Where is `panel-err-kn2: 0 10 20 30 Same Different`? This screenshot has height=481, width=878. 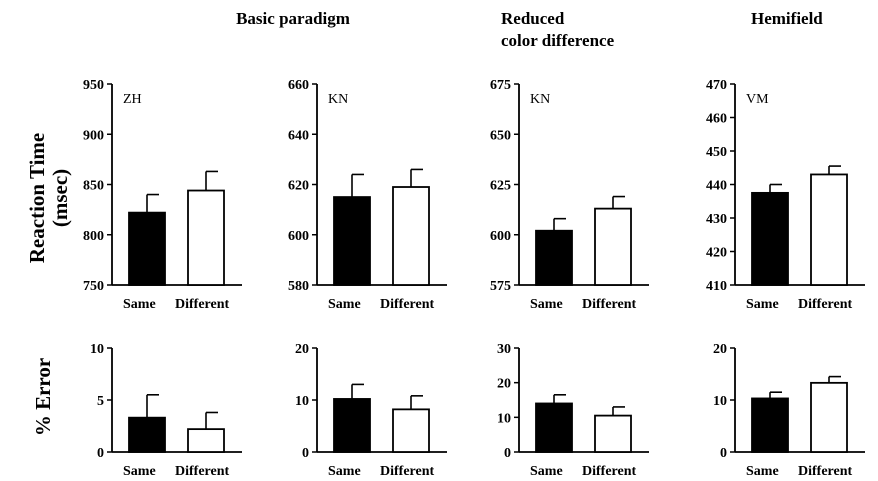 panel-err-kn2: 0 10 20 30 Same Different is located at coordinates (573, 410).